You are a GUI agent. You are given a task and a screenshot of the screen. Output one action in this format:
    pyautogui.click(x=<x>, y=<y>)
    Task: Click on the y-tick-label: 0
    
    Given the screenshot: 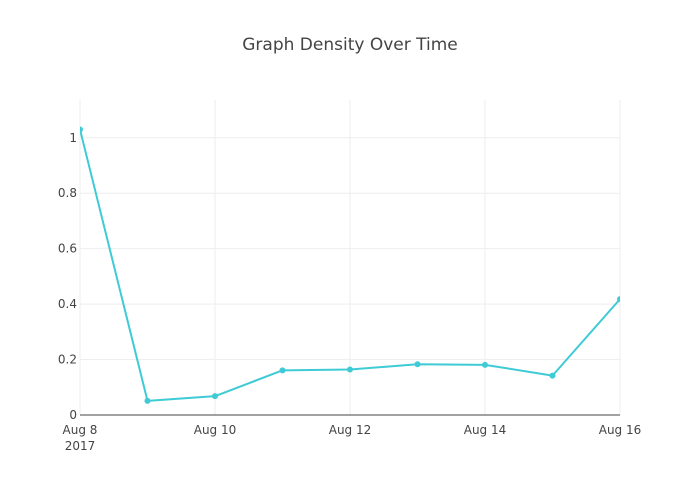 What is the action you would take?
    pyautogui.click(x=73, y=415)
    